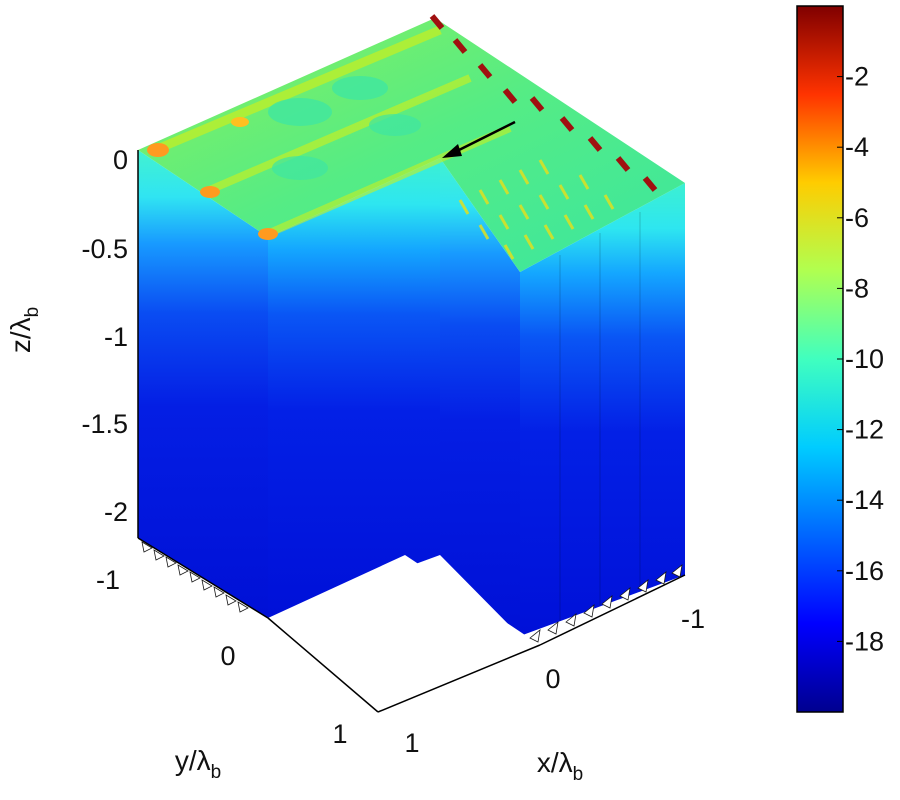  What do you see at coordinates (606, 603) in the screenshot?
I see `x-axis-tick-marks` at bounding box center [606, 603].